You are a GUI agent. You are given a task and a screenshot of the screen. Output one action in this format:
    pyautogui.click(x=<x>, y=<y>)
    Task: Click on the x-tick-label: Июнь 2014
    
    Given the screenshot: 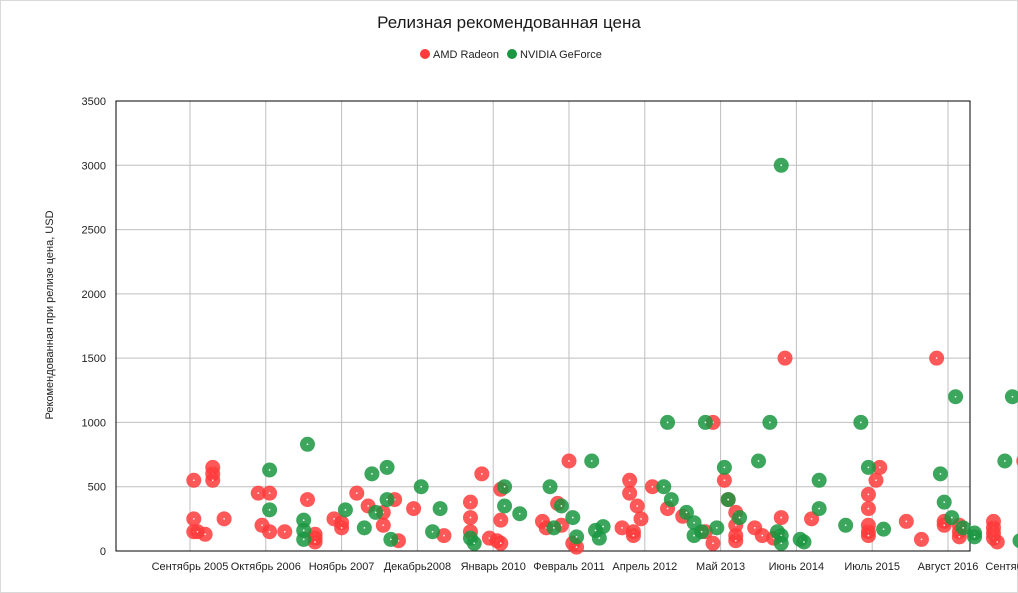 What is the action you would take?
    pyautogui.click(x=797, y=567)
    